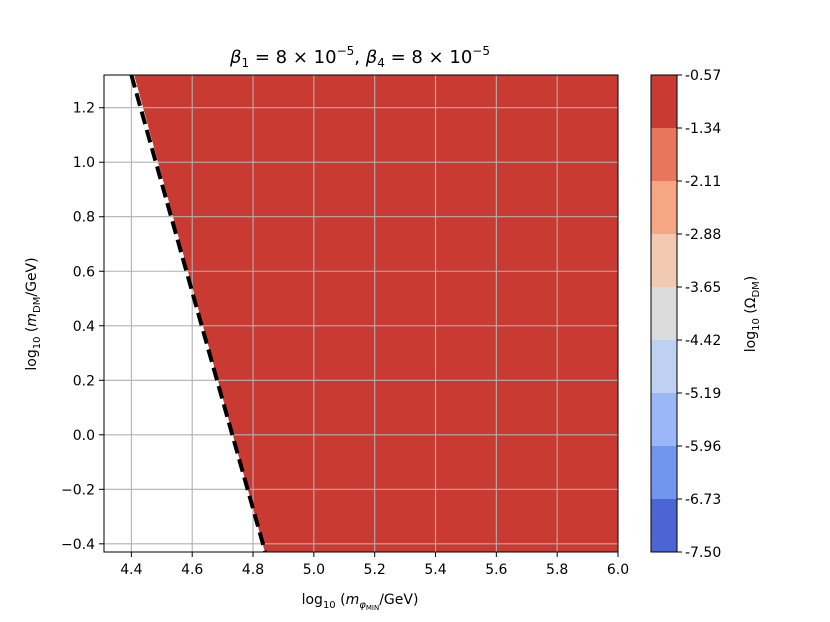  I want to click on boundary-dashed-line, so click(198, 313).